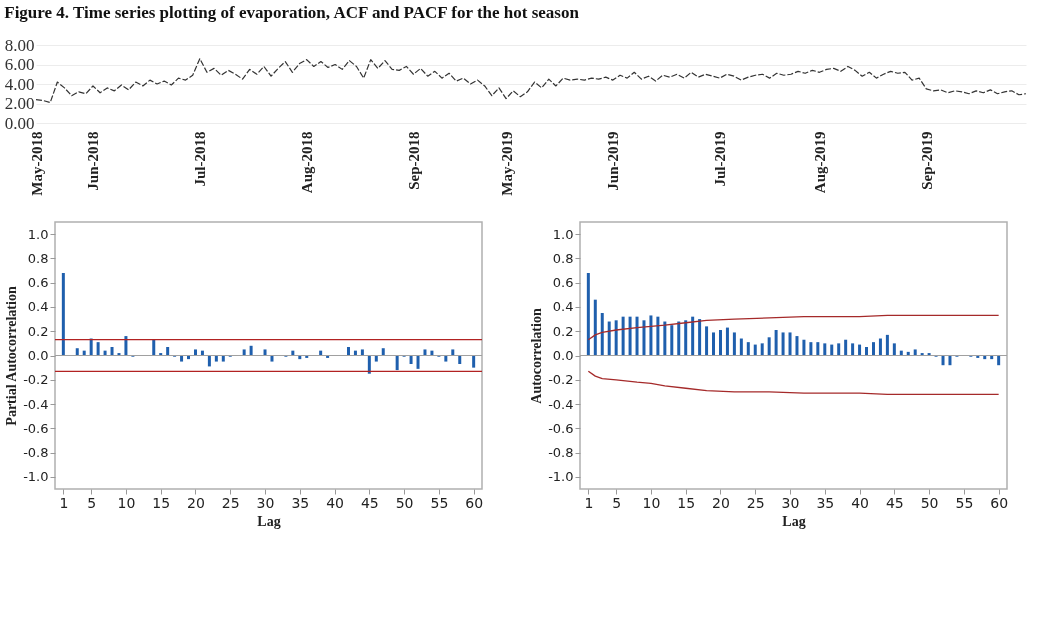  Describe the element at coordinates (537, 356) in the screenshot. I see `y-axis-title: Autocorrelation` at that location.